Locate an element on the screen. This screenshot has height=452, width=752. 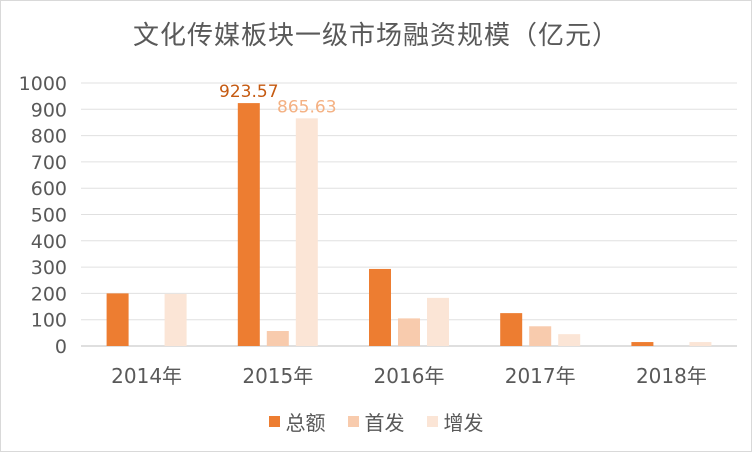
bar-首发-2015年 is located at coordinates (277, 338).